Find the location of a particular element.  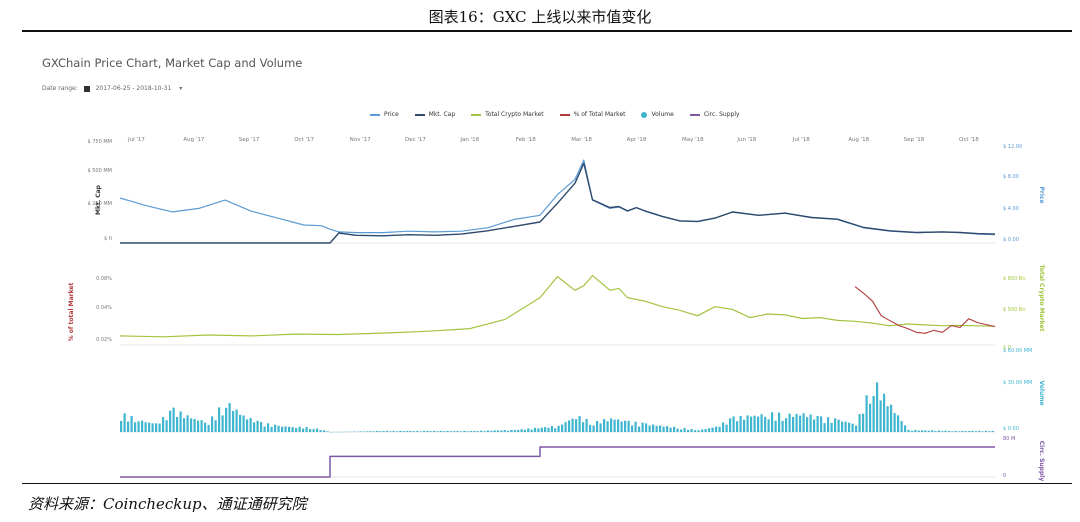

x-tick-label: Sep '18 is located at coordinates (914, 140).